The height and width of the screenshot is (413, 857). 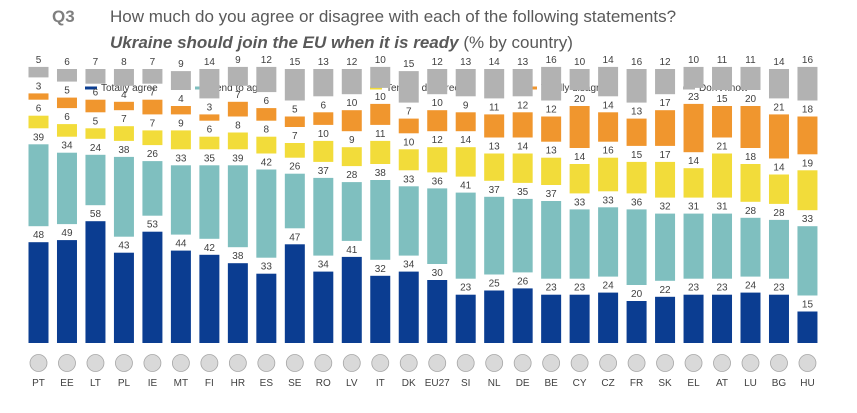 I want to click on bar-cz-totally-agree, so click(x=608, y=317).